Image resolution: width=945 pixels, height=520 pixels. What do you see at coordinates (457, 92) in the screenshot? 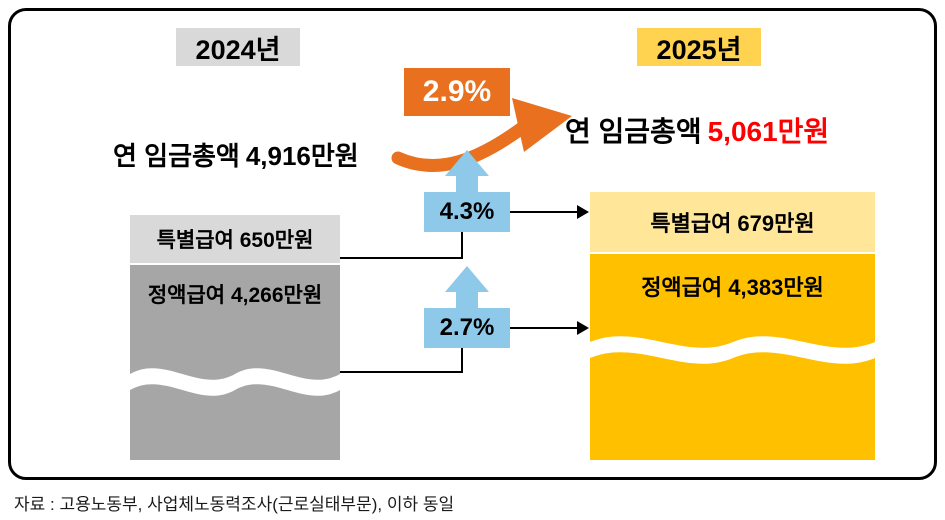
I see `total-growth-badge: 2.9%` at bounding box center [457, 92].